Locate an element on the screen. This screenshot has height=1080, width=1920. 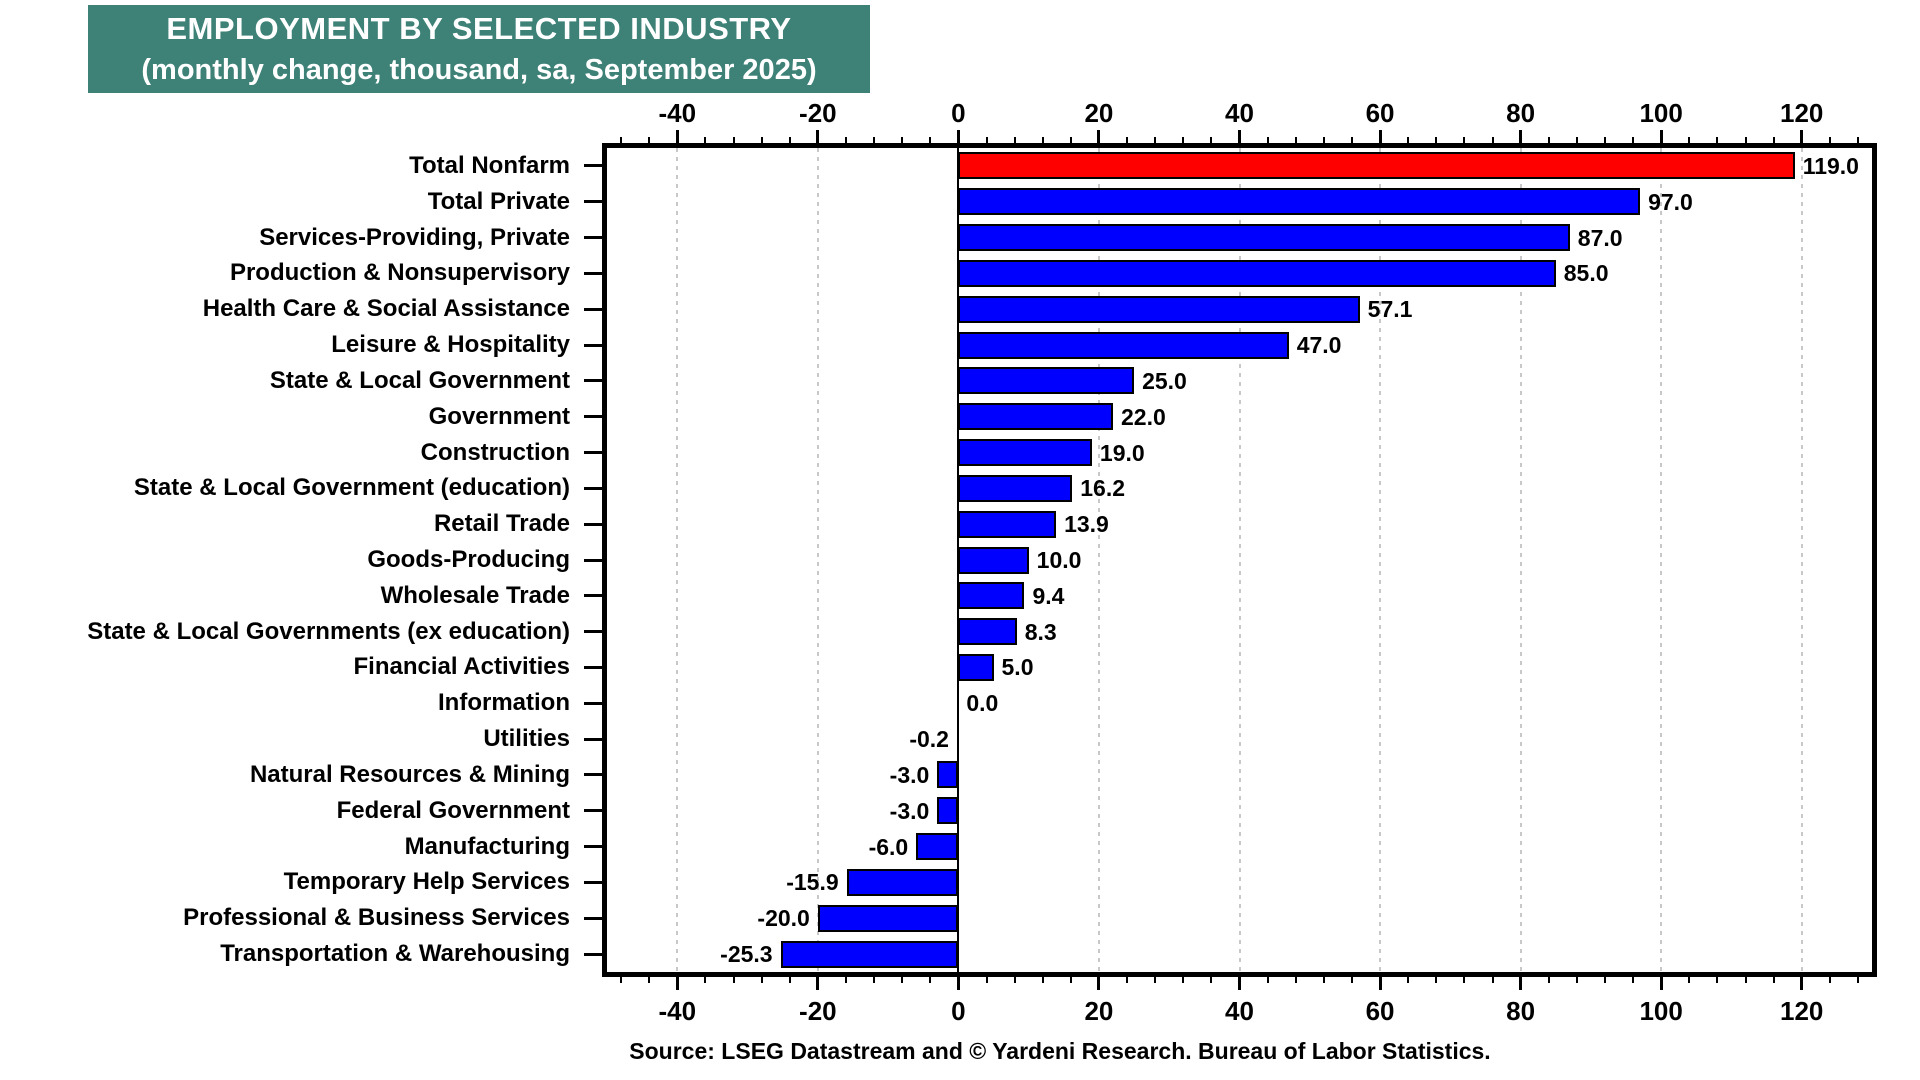
bar-value-label: -3.0 is located at coordinates (909, 774).